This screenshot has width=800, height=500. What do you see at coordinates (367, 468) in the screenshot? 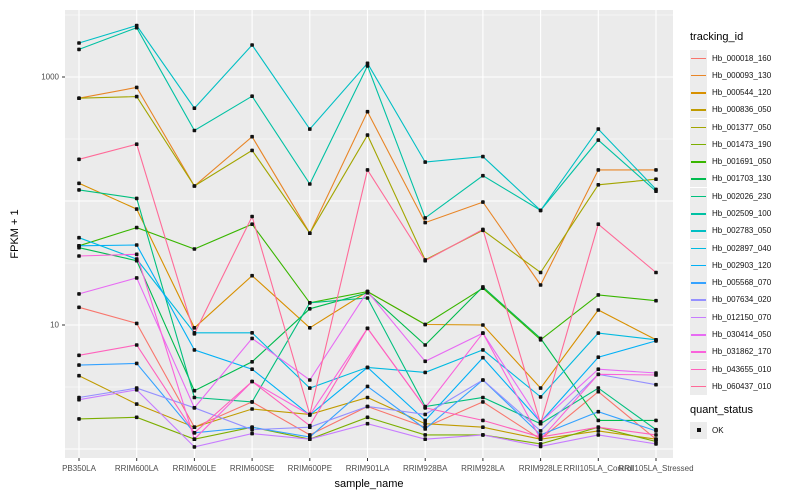
I see `x-tick-label: RRIM901LA` at bounding box center [367, 468].